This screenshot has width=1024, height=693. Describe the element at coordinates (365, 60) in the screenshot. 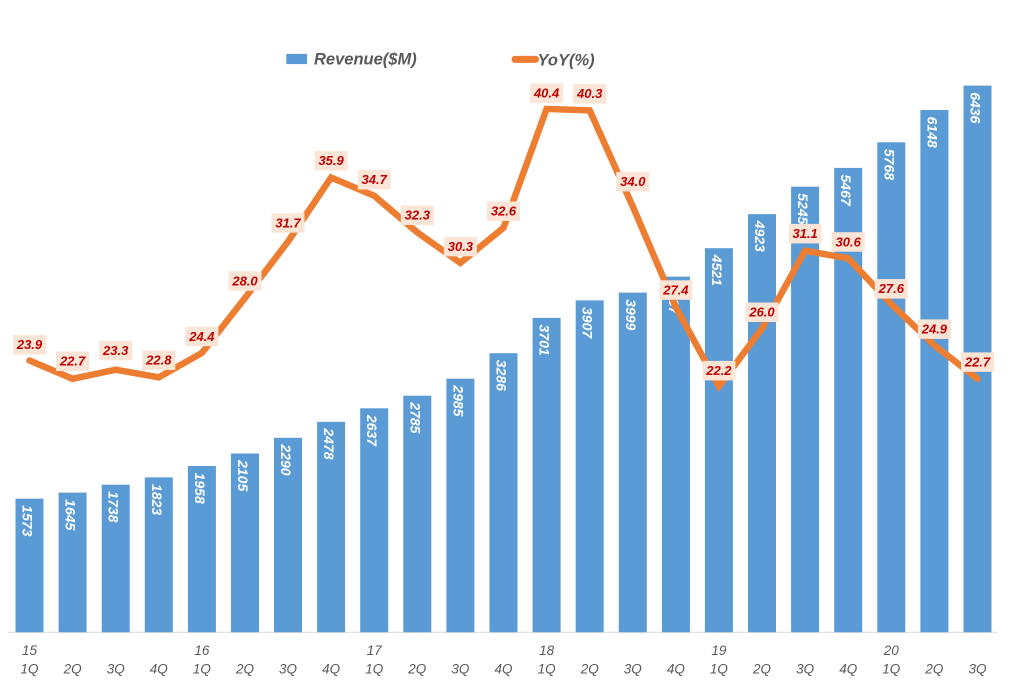

I see `svg-text: Revenue($M)` at that location.